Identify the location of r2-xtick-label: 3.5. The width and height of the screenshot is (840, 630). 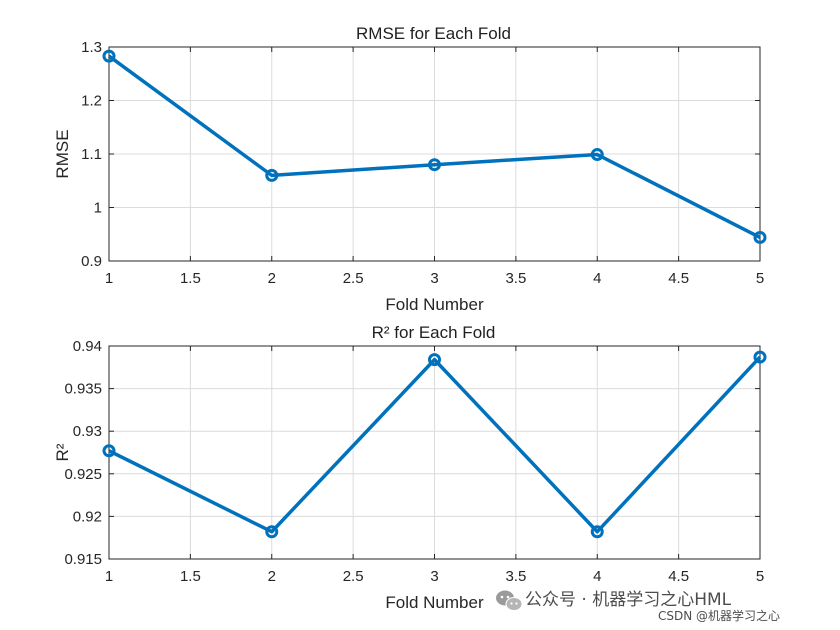
(515, 576).